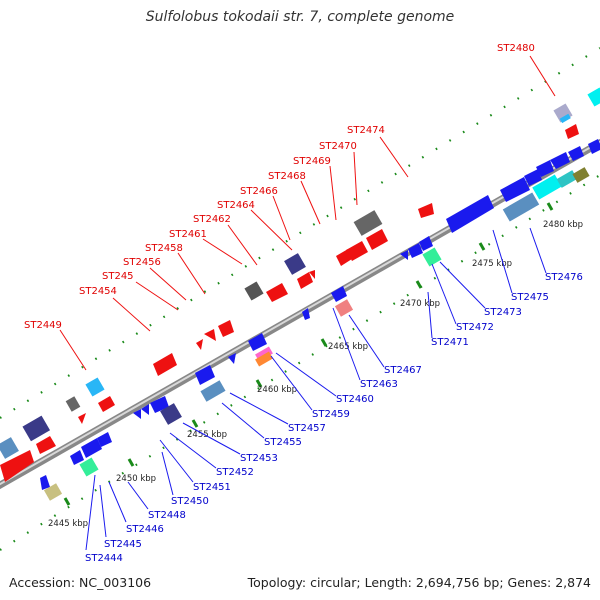 The image size is (600, 600). I want to click on gene-label-st2446: ST2446, so click(145, 529).